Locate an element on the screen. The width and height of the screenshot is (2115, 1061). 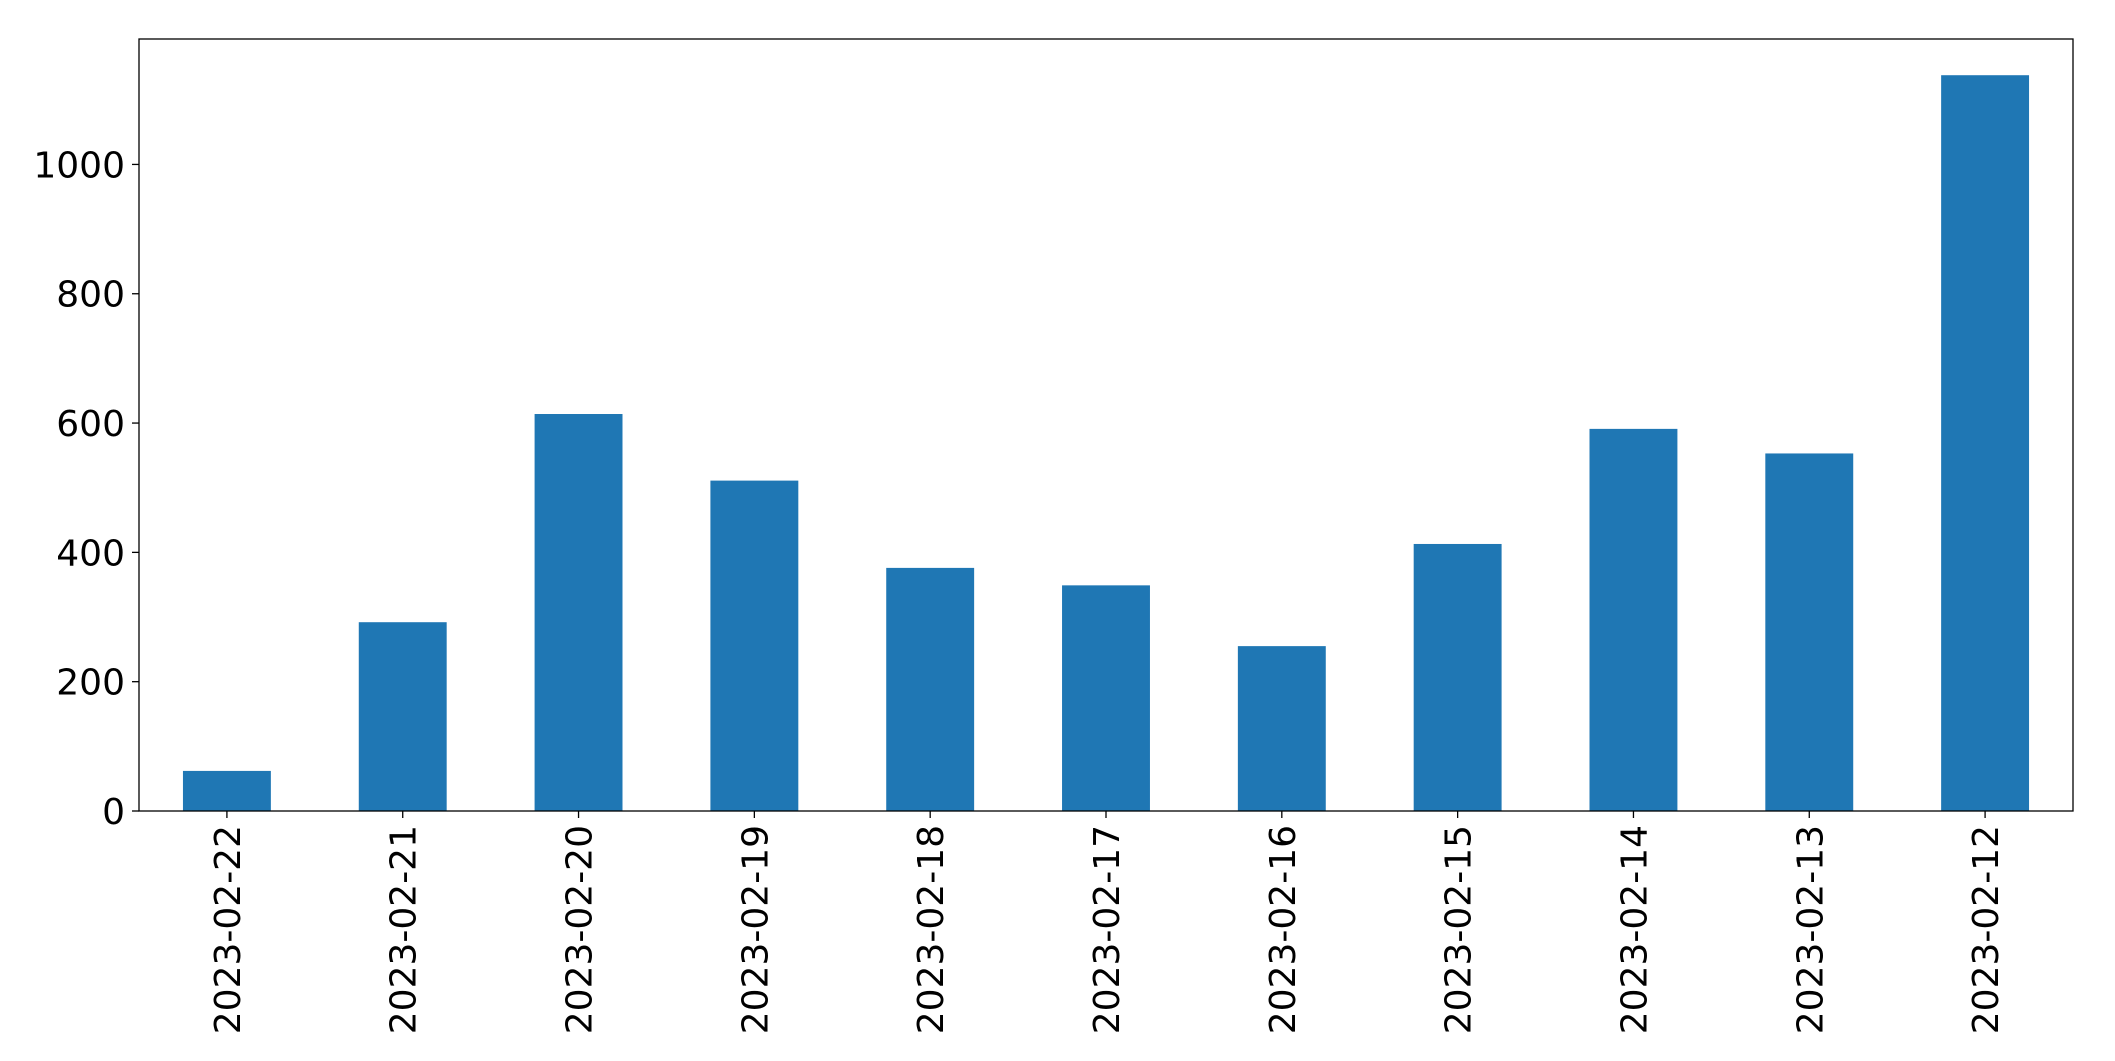
x-tick-label: 2023-02-16 is located at coordinates (1283, 929).